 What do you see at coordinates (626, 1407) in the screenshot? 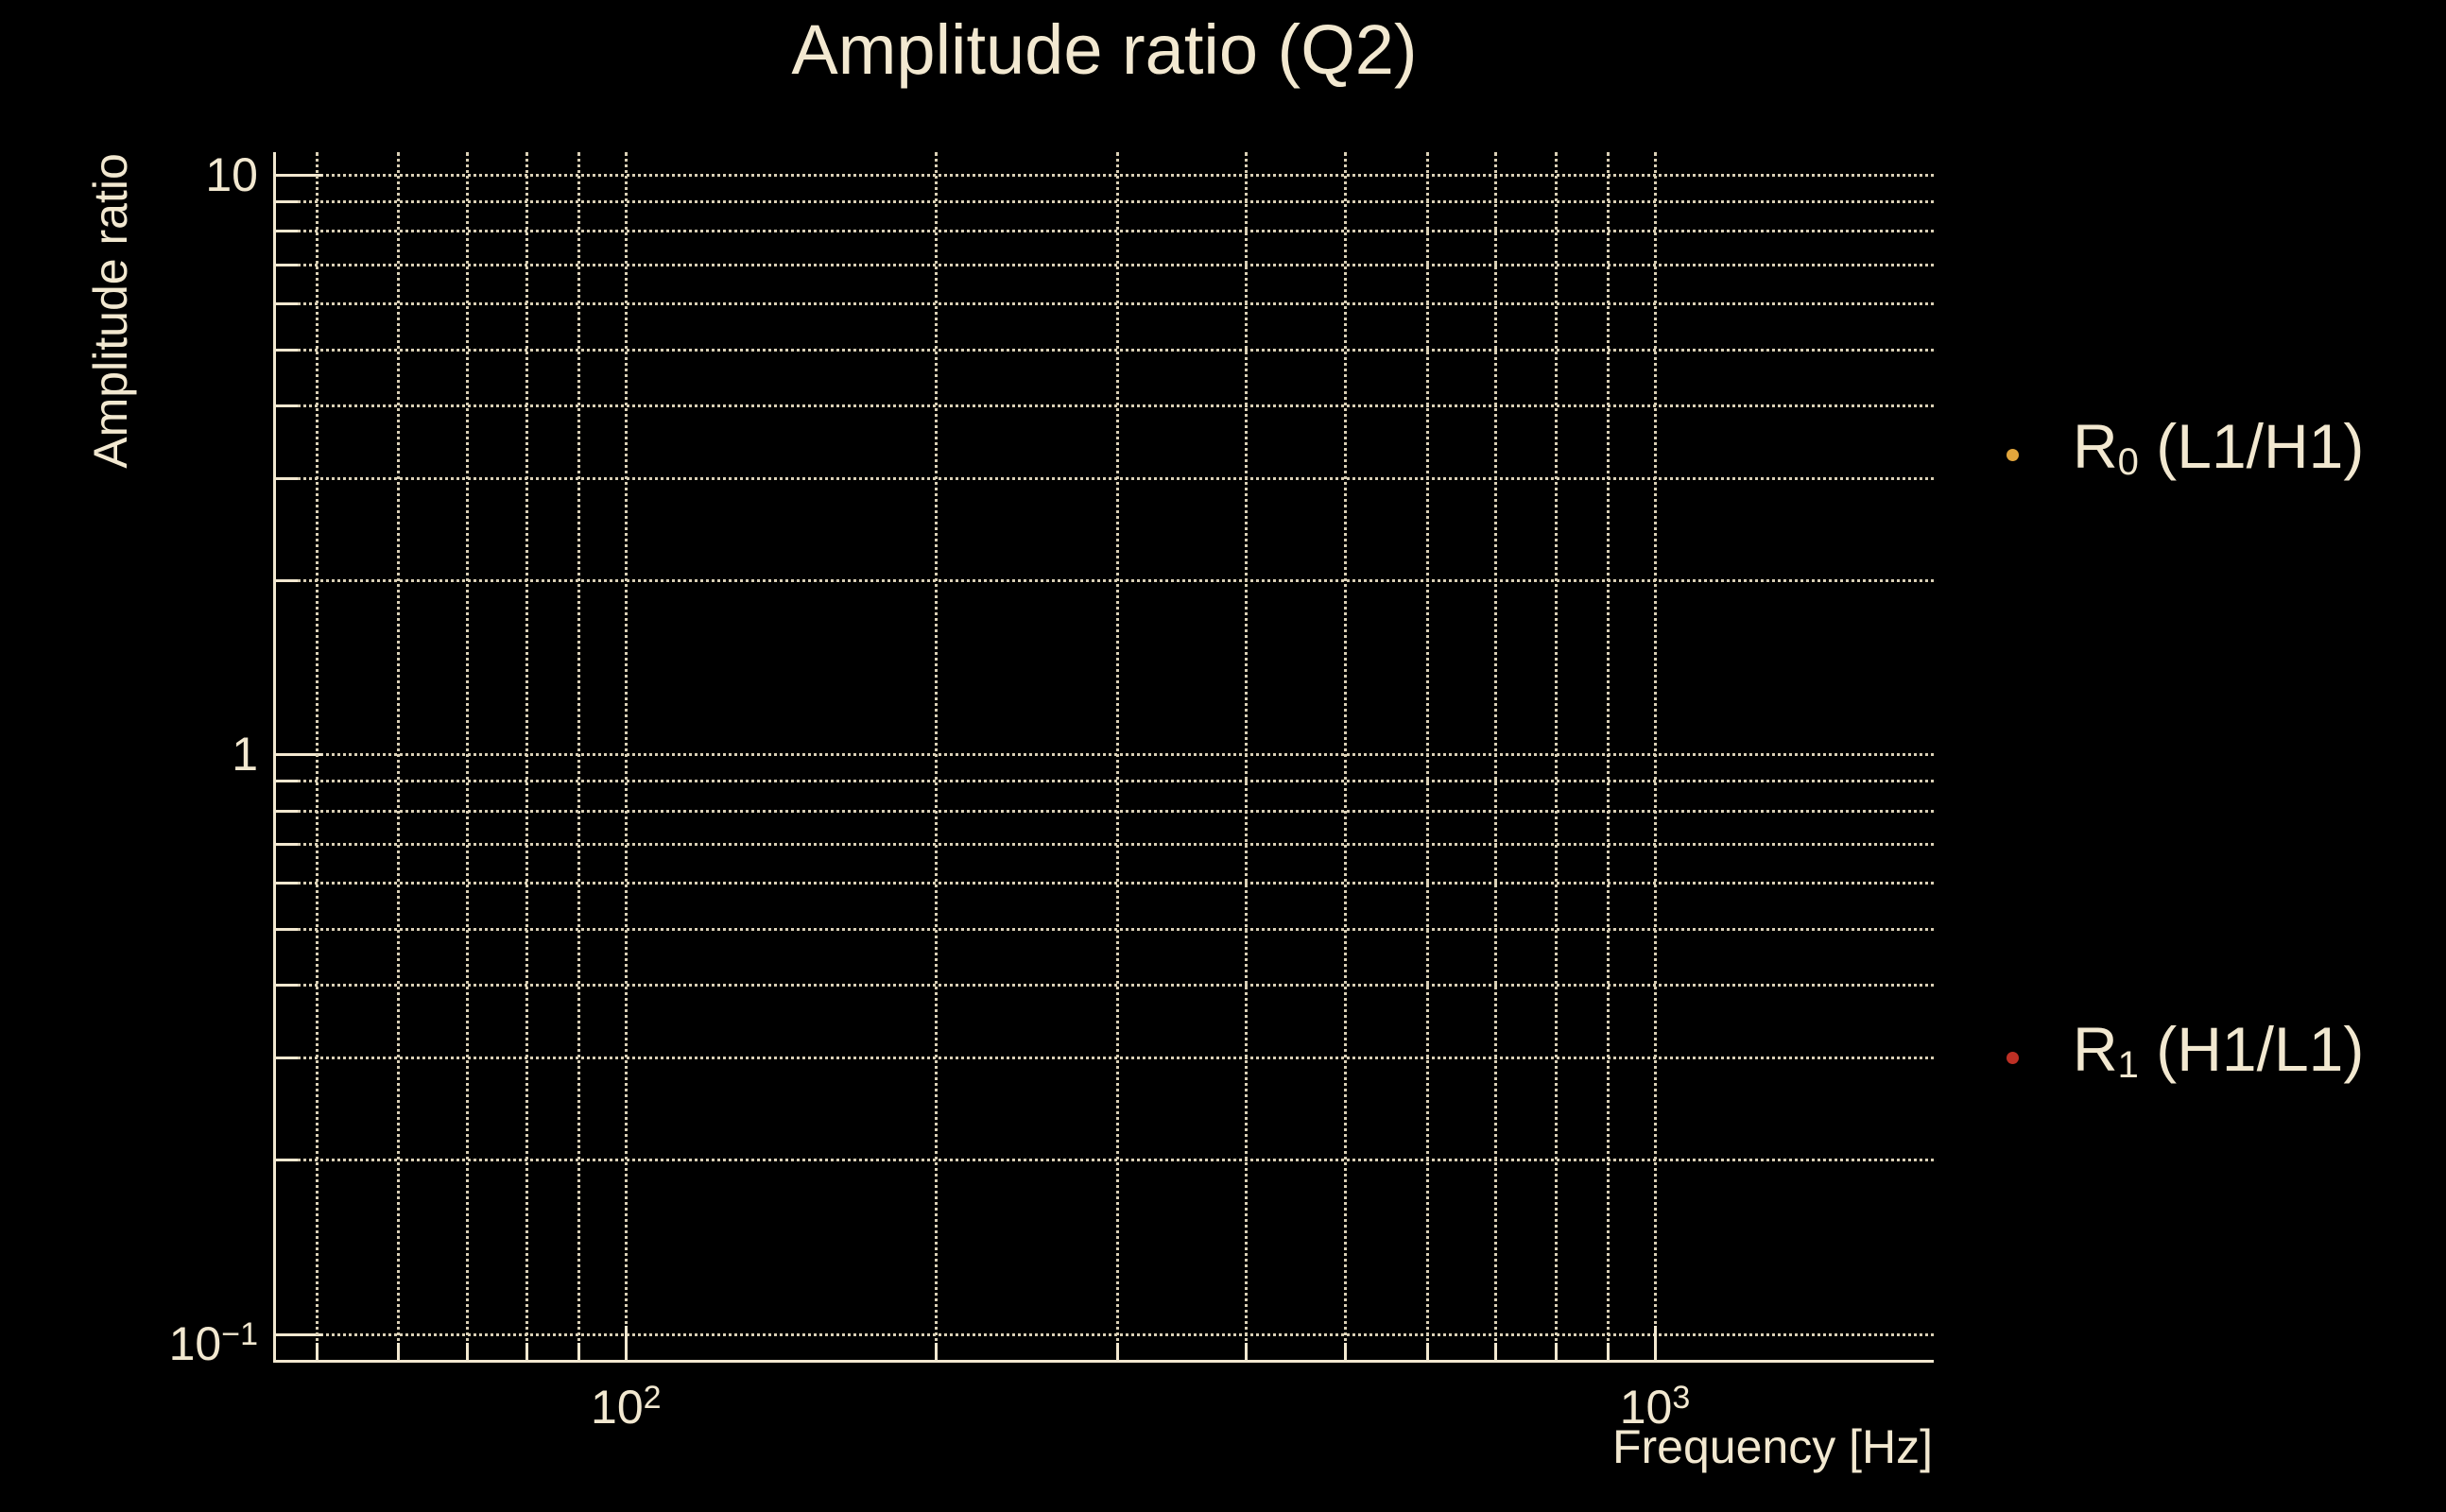
I see `x-tick-label: 102` at bounding box center [626, 1407].